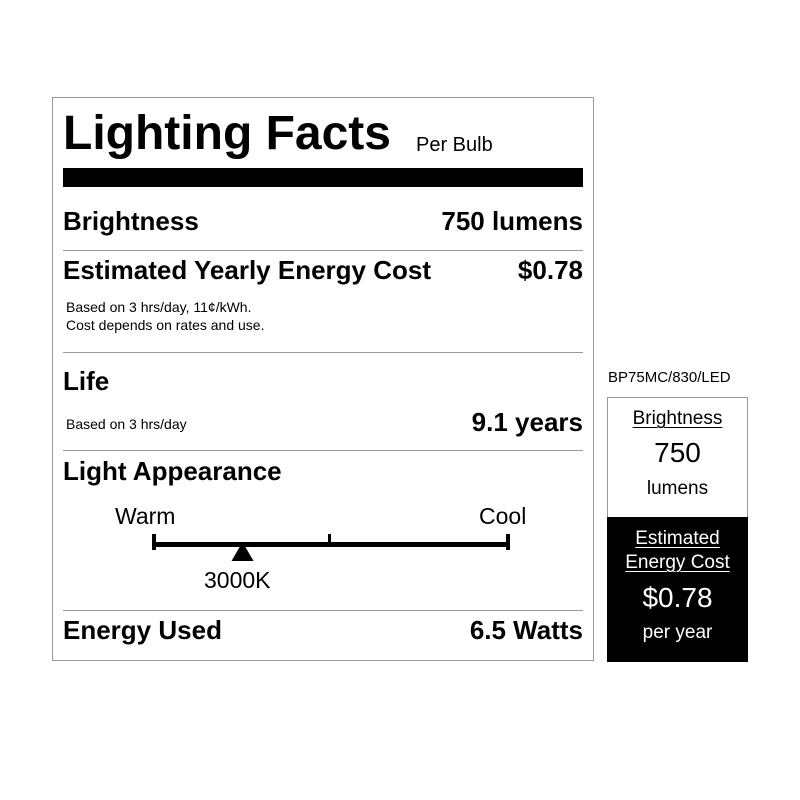  I want to click on side-brightness-unit: lumens, so click(677, 488).